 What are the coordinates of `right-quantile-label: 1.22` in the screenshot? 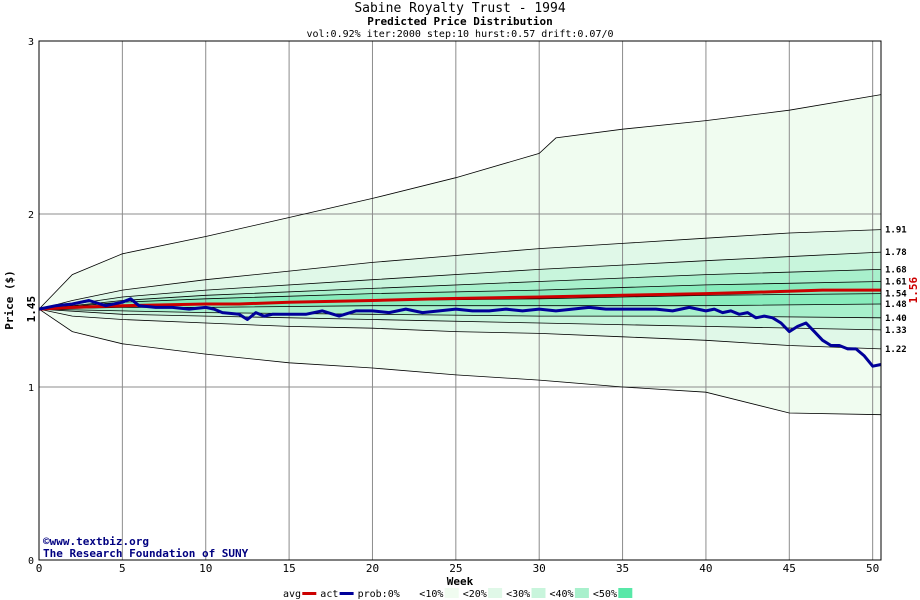 It's located at (896, 350).